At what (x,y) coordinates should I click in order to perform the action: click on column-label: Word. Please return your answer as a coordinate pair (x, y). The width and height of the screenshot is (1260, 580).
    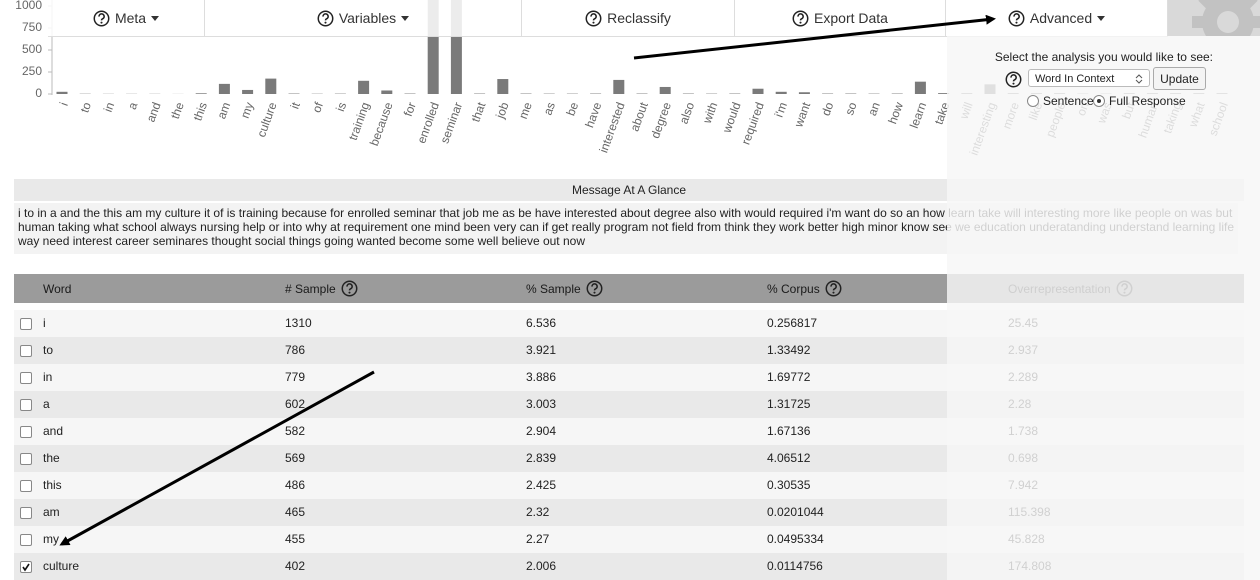
    Looking at the image, I should click on (57, 288).